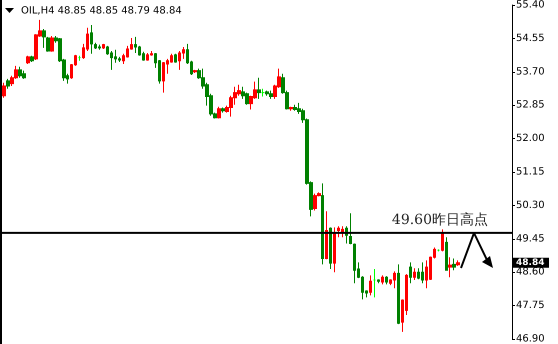  What do you see at coordinates (530, 339) in the screenshot?
I see `y-tick-label: 46.90` at bounding box center [530, 339].